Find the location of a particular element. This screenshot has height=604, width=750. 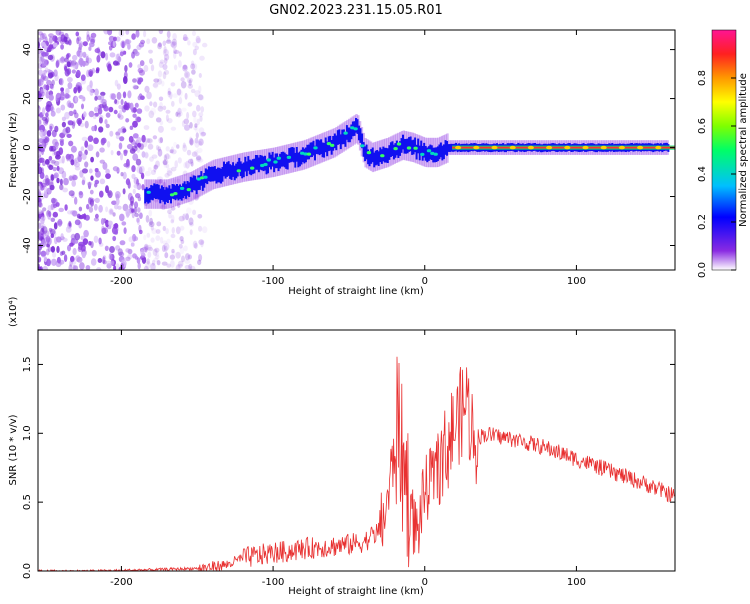

colorbar-tick-label: 0.8 is located at coordinates (702, 78).